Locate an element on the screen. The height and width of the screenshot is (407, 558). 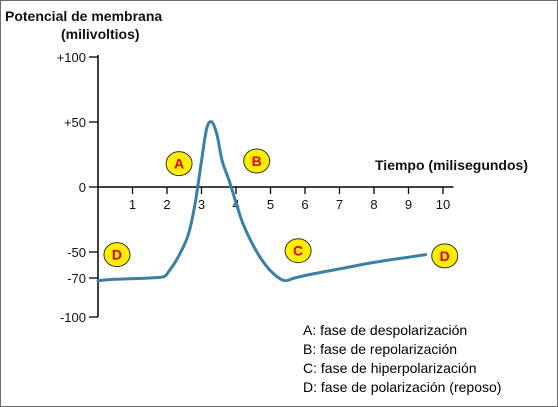
marker-label: B is located at coordinates (257, 161).